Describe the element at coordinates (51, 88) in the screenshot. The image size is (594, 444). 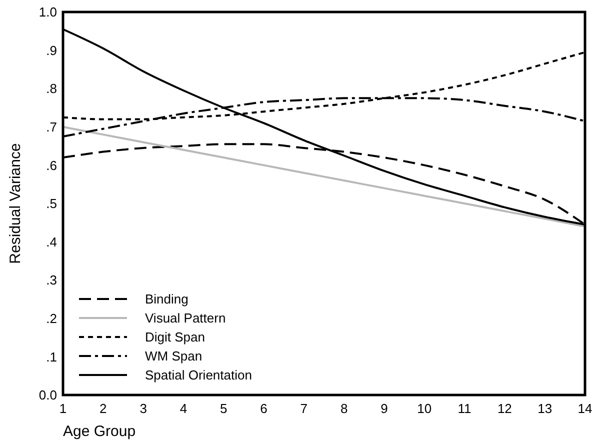
I see `y-tick-label: .8` at that location.